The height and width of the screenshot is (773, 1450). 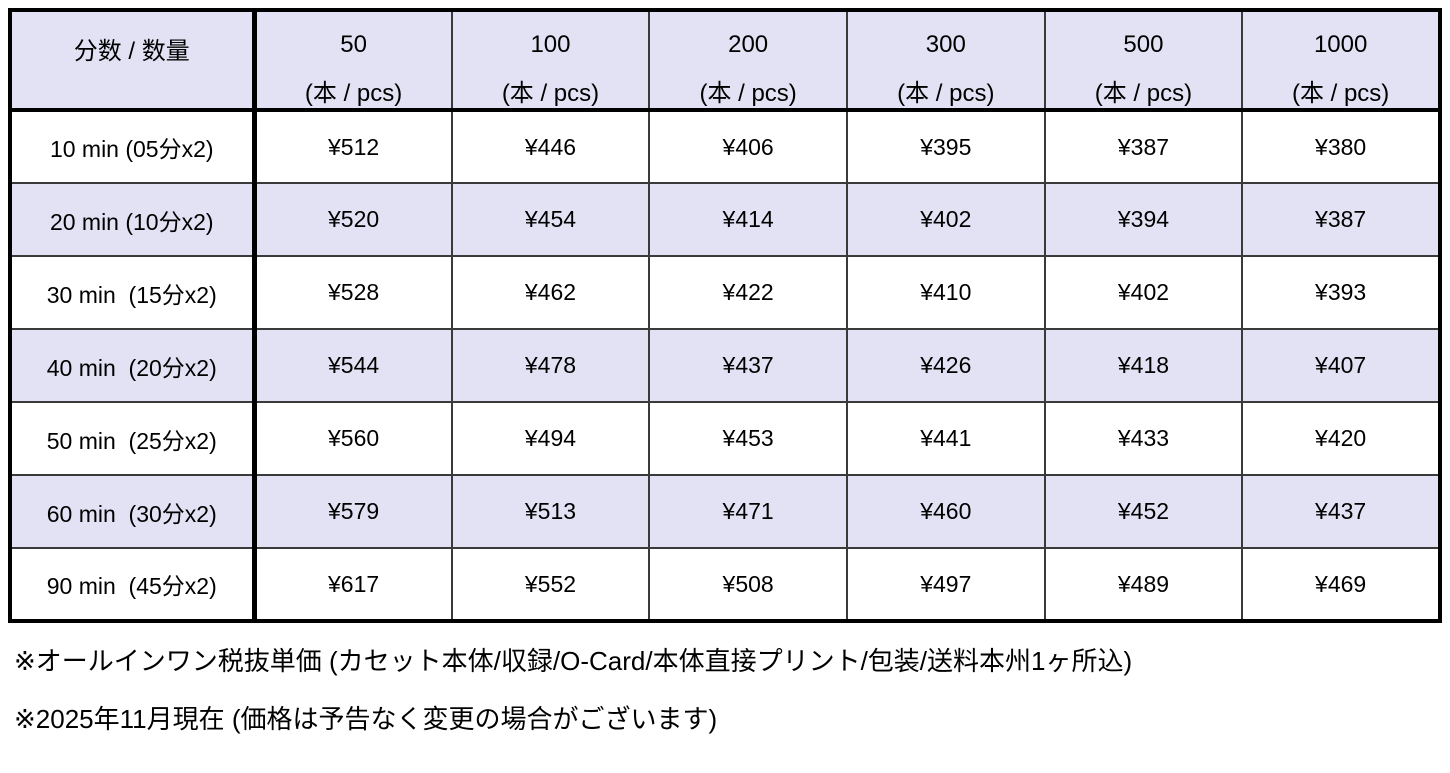 I want to click on quantity-header-200: 200 (本 / pcs), so click(x=748, y=60).